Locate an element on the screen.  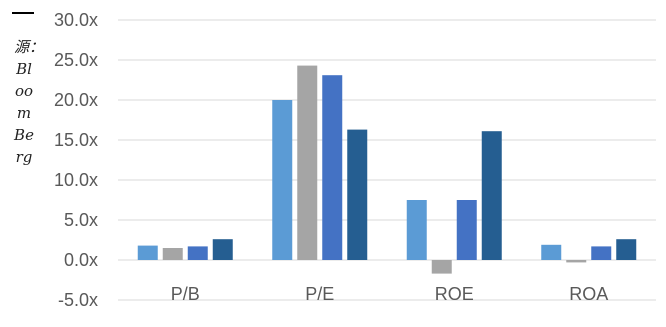
y-tick-label: -5.0x is located at coordinates (78, 300).